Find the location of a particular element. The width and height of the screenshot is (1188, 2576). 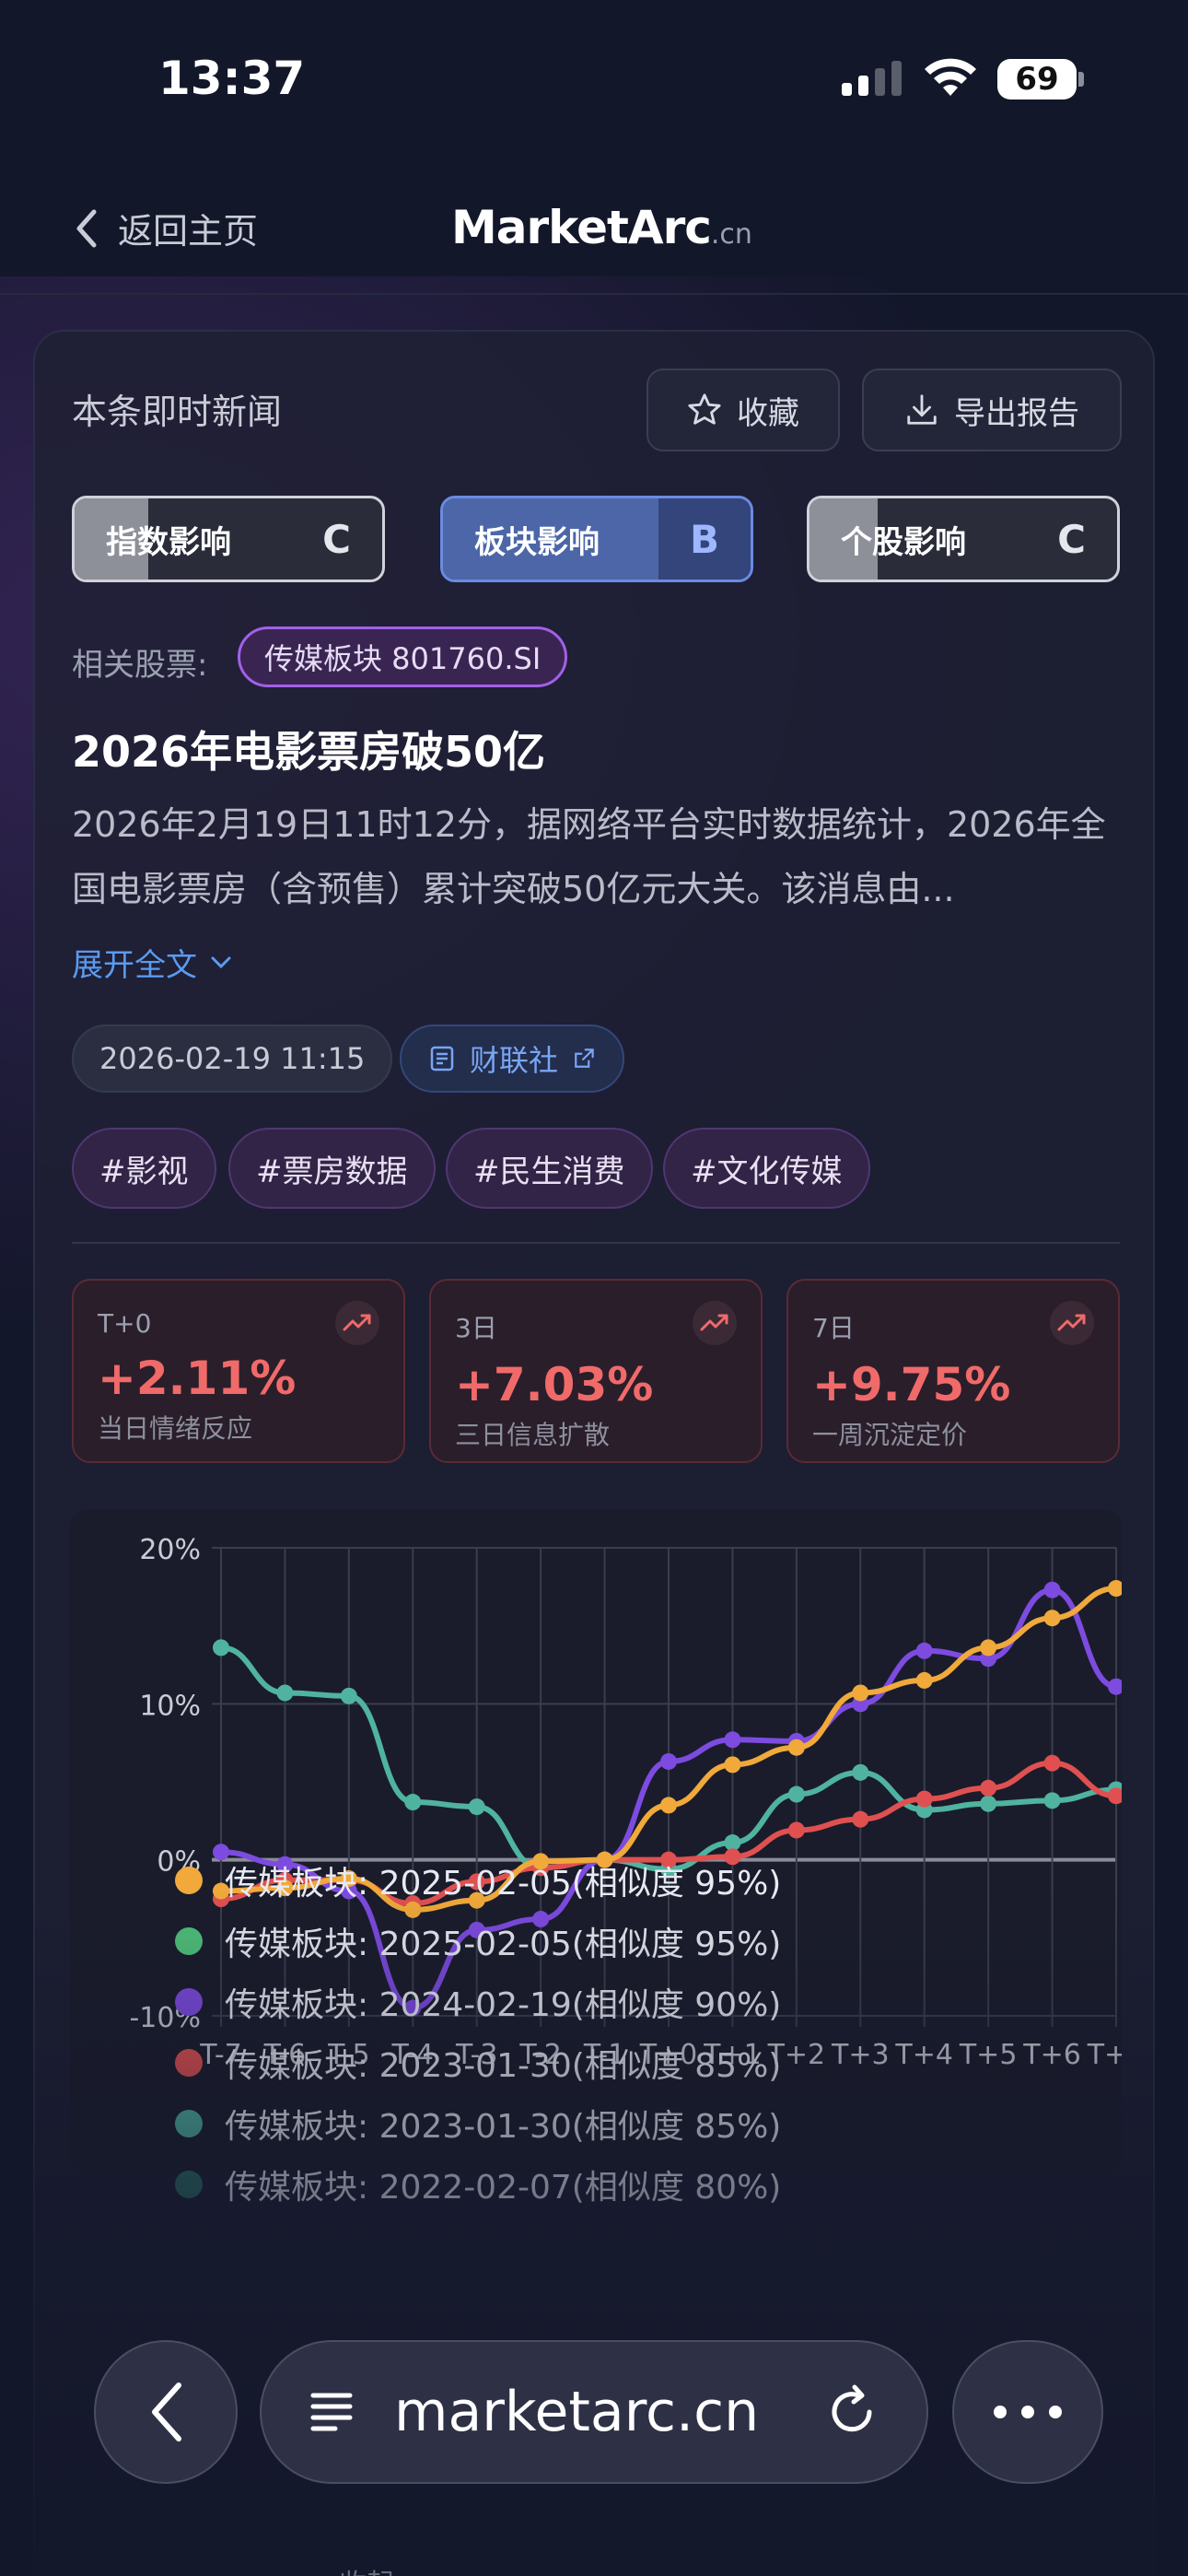

hashtag-chip: #影视 is located at coordinates (144, 1168).